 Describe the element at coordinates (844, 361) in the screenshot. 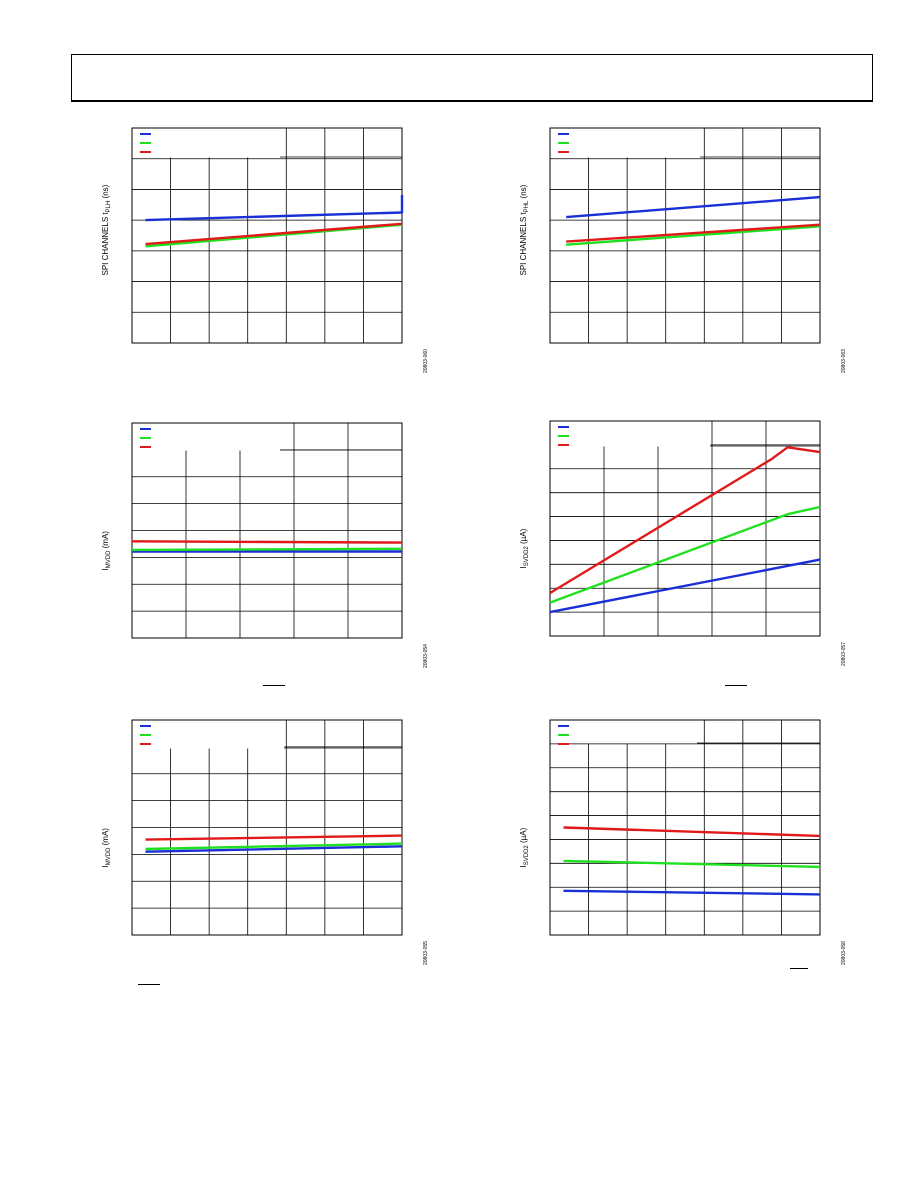

I see `figure-number: 20803-063` at that location.